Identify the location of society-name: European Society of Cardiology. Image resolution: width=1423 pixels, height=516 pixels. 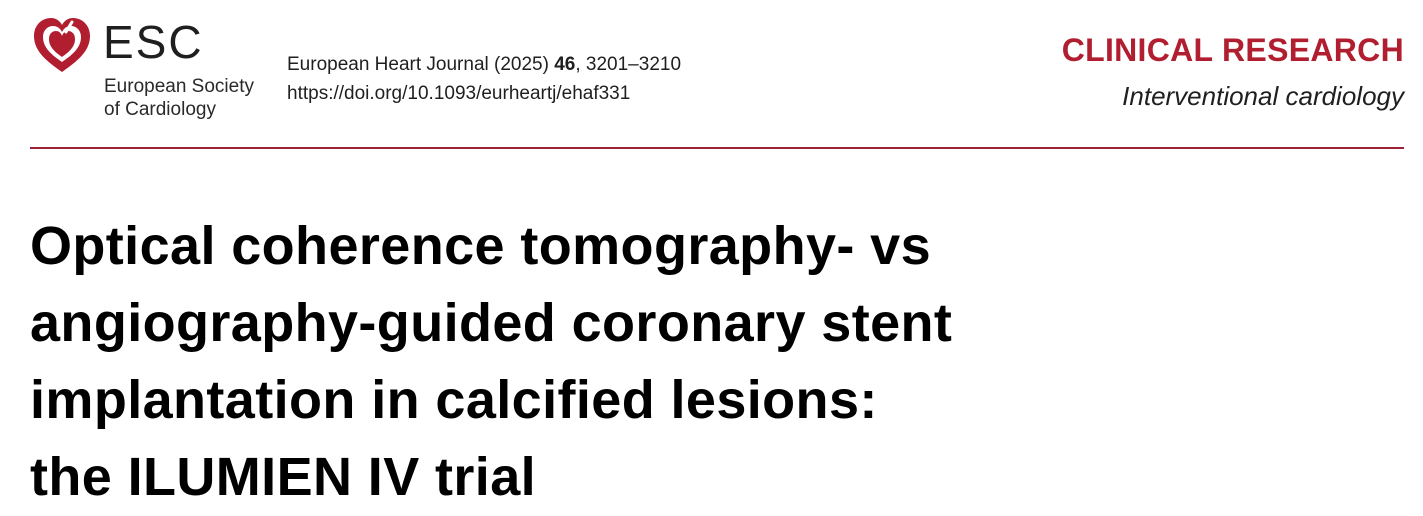
(179, 98).